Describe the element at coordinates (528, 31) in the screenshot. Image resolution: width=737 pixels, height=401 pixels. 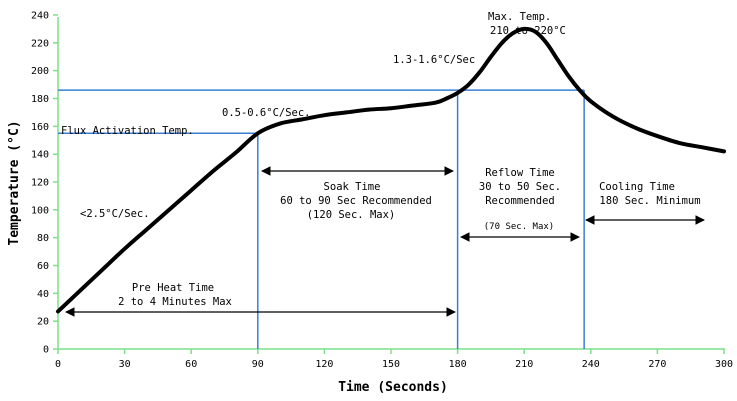
I see `annotation-max-temp-range: 210 to 220°C` at that location.